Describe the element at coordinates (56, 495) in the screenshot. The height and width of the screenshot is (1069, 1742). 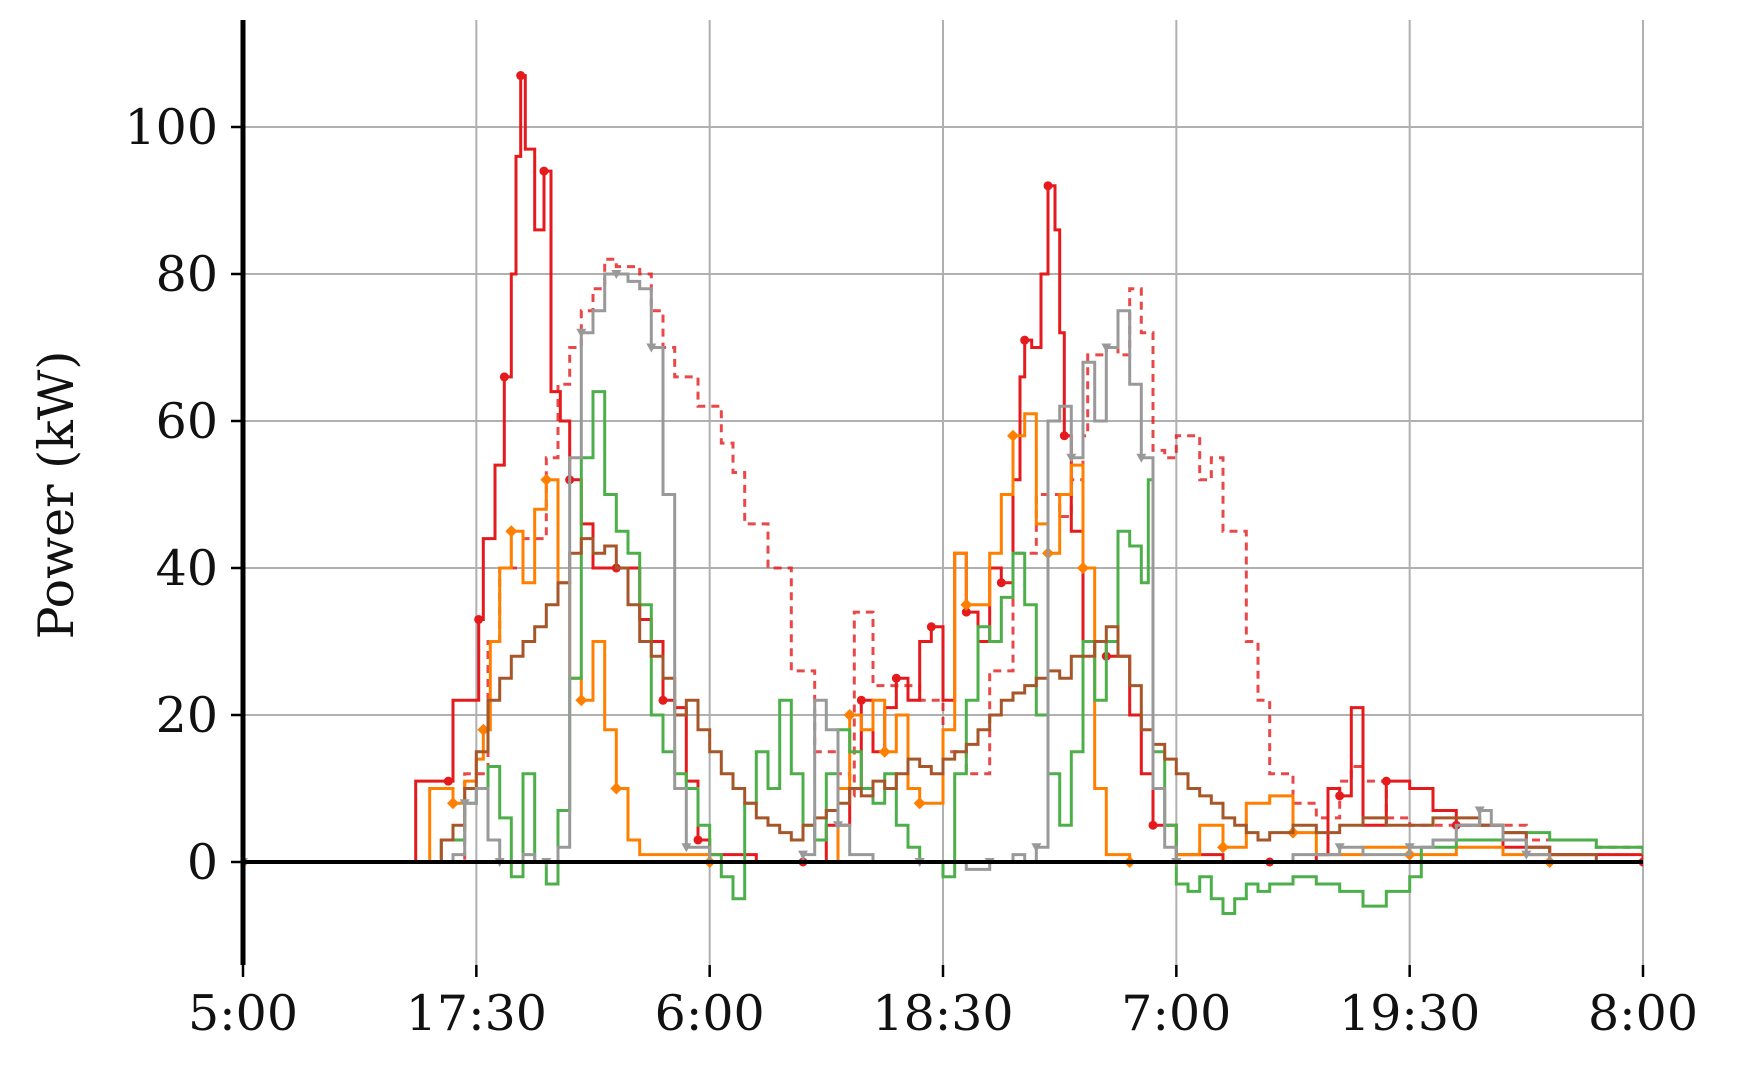
I see `y-axis-label: Power (kW)` at that location.